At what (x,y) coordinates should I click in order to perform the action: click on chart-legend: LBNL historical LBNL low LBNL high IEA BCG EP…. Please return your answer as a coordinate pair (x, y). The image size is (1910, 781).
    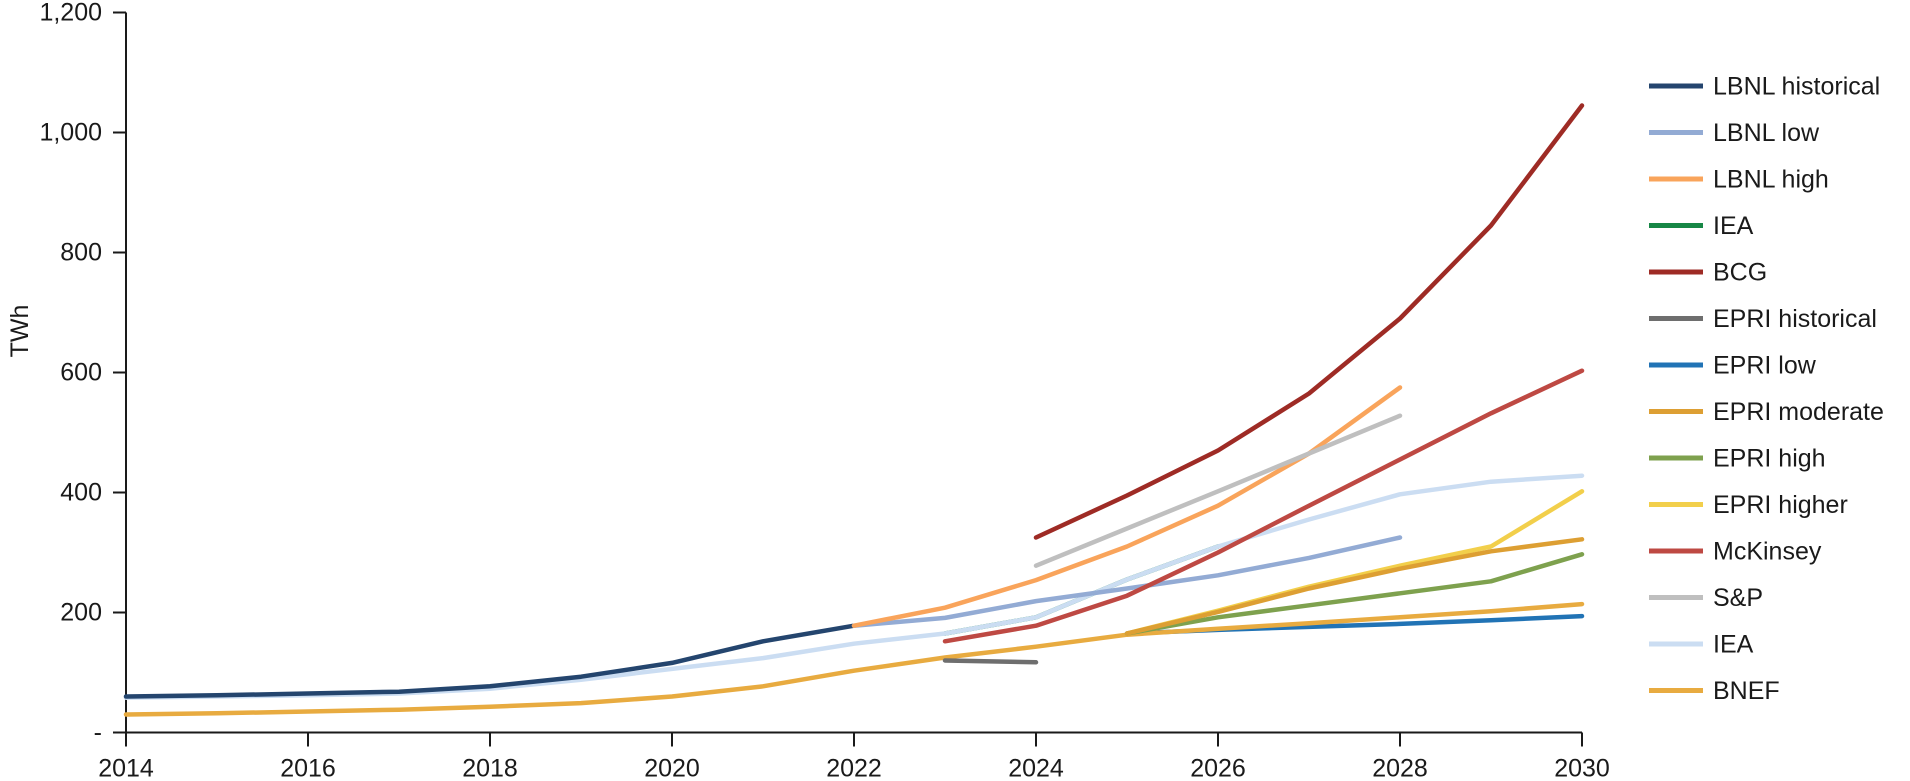
    Looking at the image, I should click on (1766, 389).